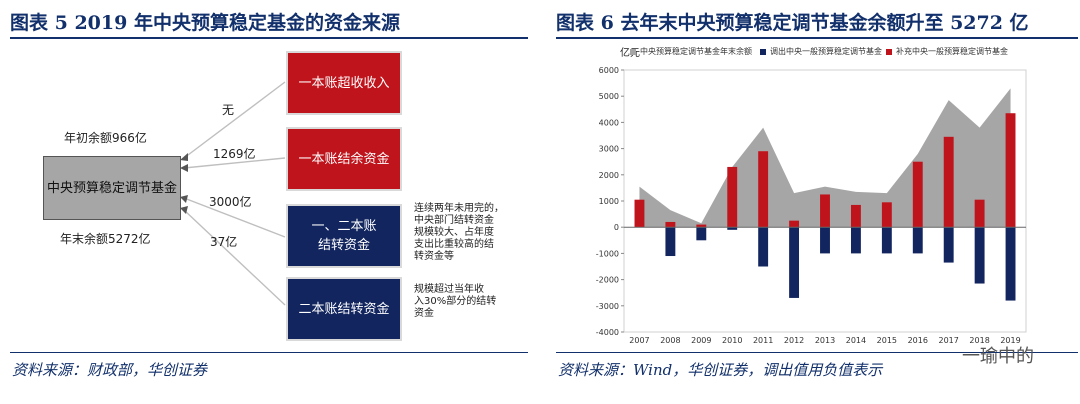 The height and width of the screenshot is (404, 1080). I want to click on legend-item-balance: 中央预算稳定调节基金年末余额, so click(691, 51).